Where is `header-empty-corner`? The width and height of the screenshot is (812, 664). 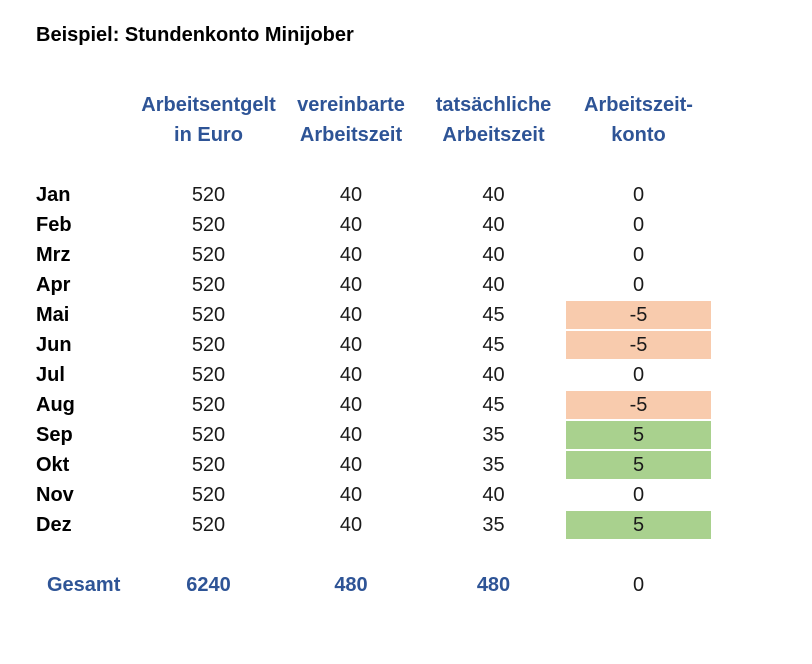 header-empty-corner is located at coordinates (86, 105).